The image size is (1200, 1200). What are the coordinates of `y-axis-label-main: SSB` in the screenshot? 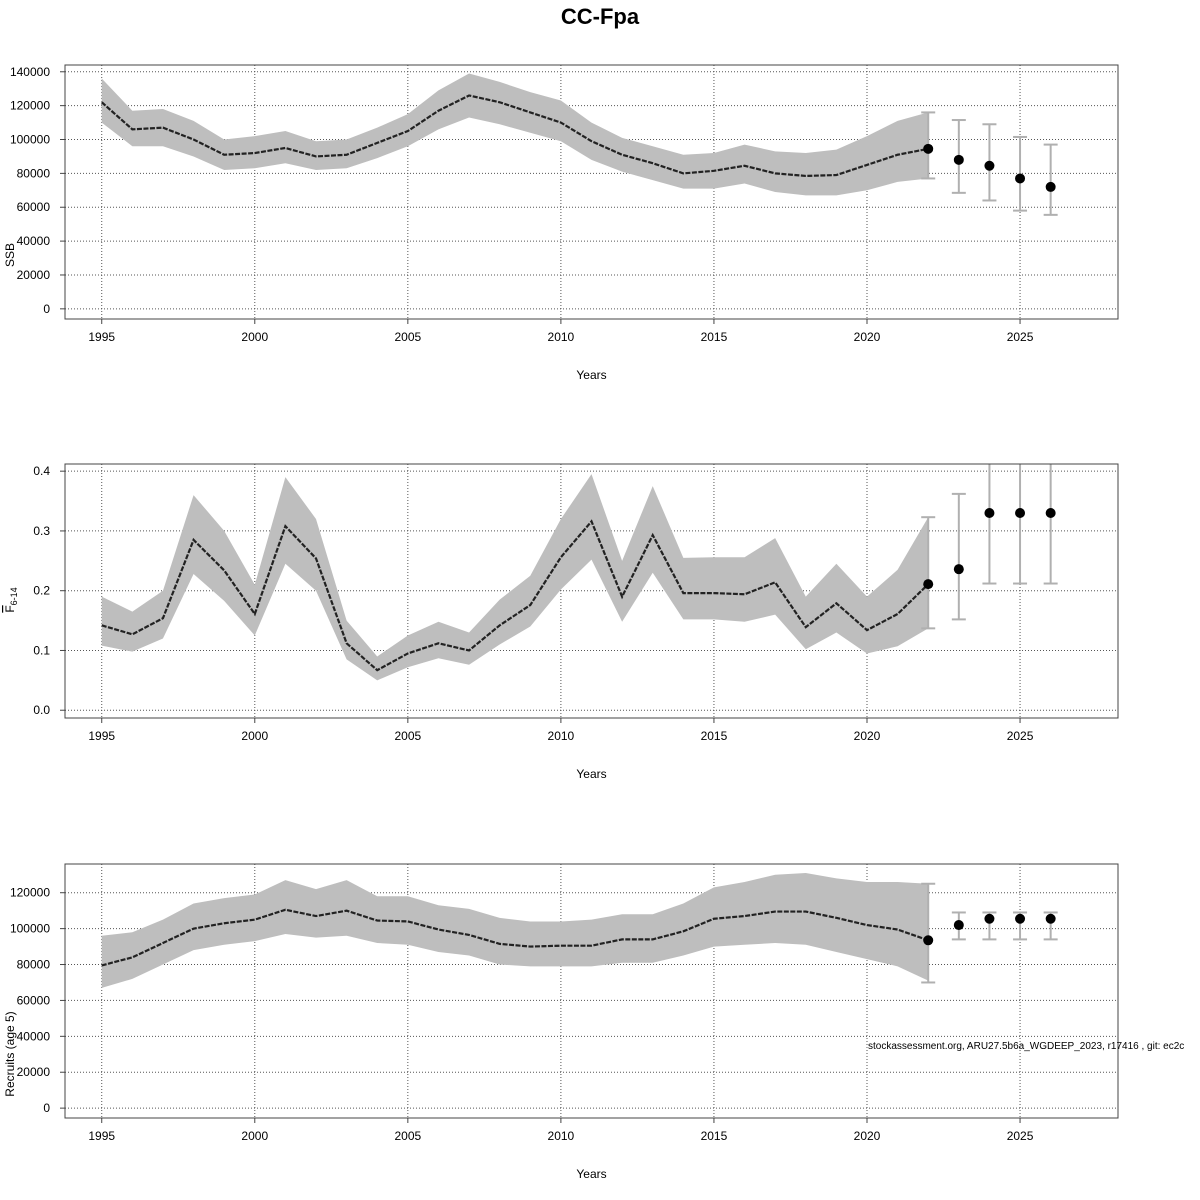 It's located at (10, 255).